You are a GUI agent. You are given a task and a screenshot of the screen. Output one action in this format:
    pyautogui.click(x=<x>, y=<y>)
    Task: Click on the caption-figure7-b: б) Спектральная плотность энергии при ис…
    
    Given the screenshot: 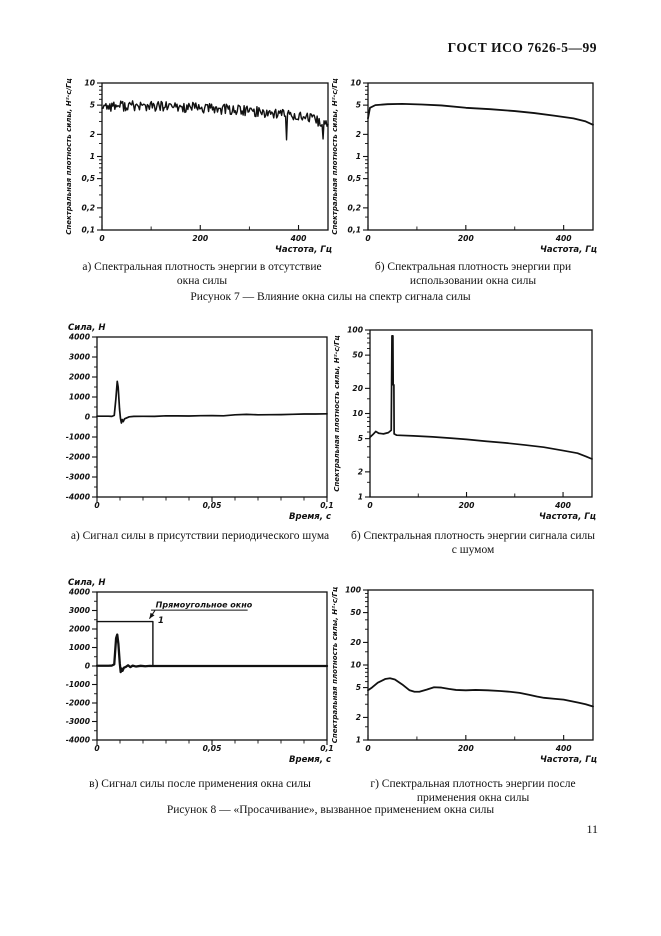 What is the action you would take?
    pyautogui.click(x=473, y=274)
    